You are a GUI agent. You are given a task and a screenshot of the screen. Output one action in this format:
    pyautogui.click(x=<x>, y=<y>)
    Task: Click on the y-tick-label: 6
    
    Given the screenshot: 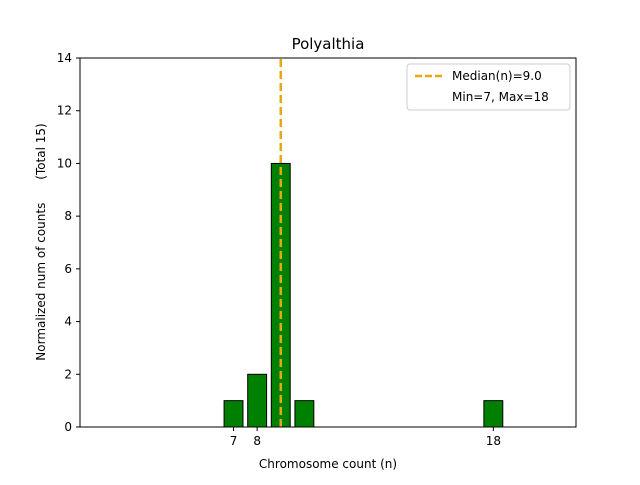 What is the action you would take?
    pyautogui.click(x=68, y=269)
    